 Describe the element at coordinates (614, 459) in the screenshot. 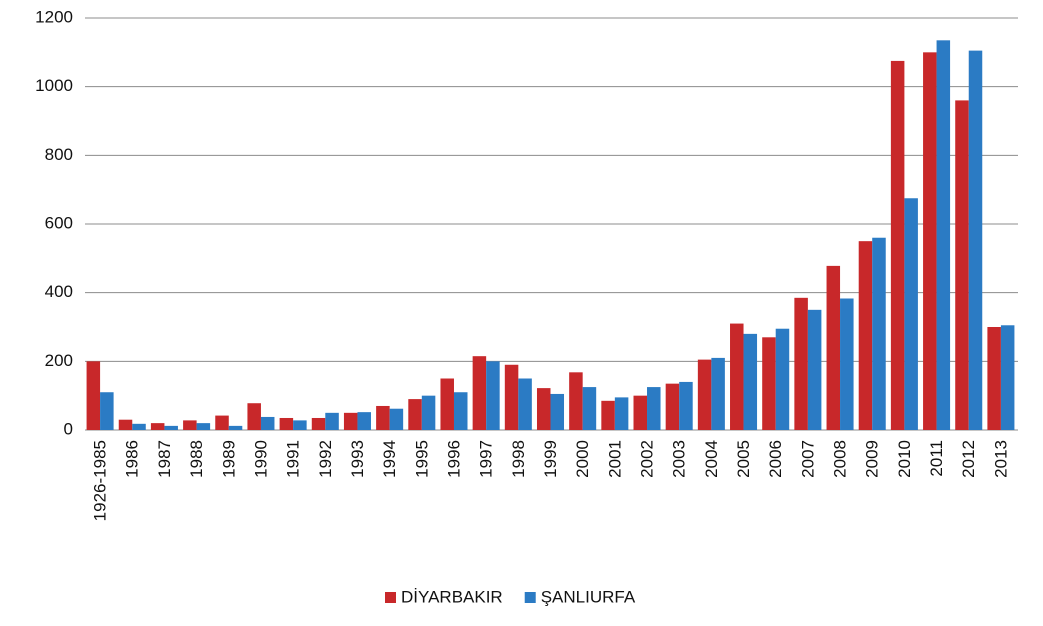

I see `x-tick-label: 2001` at that location.